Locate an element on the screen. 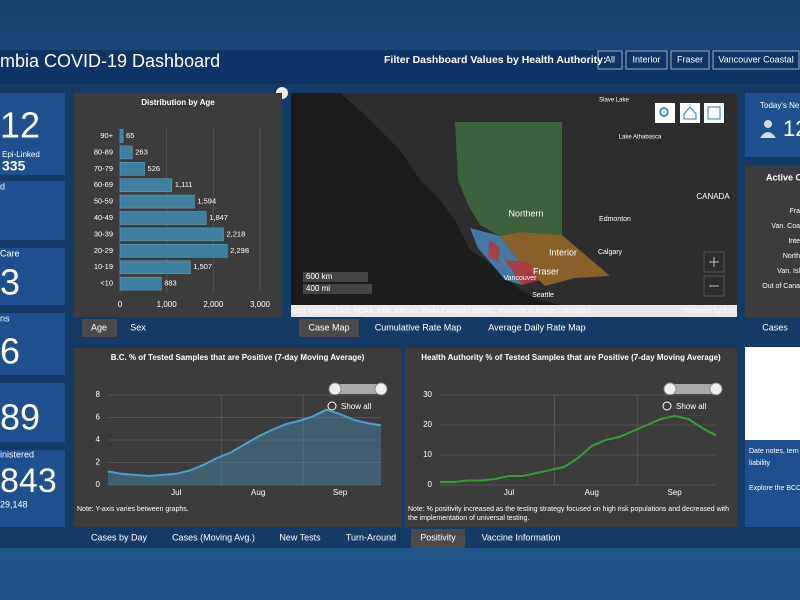 The image size is (800, 600). y-tick-label: 20 is located at coordinates (427, 424).